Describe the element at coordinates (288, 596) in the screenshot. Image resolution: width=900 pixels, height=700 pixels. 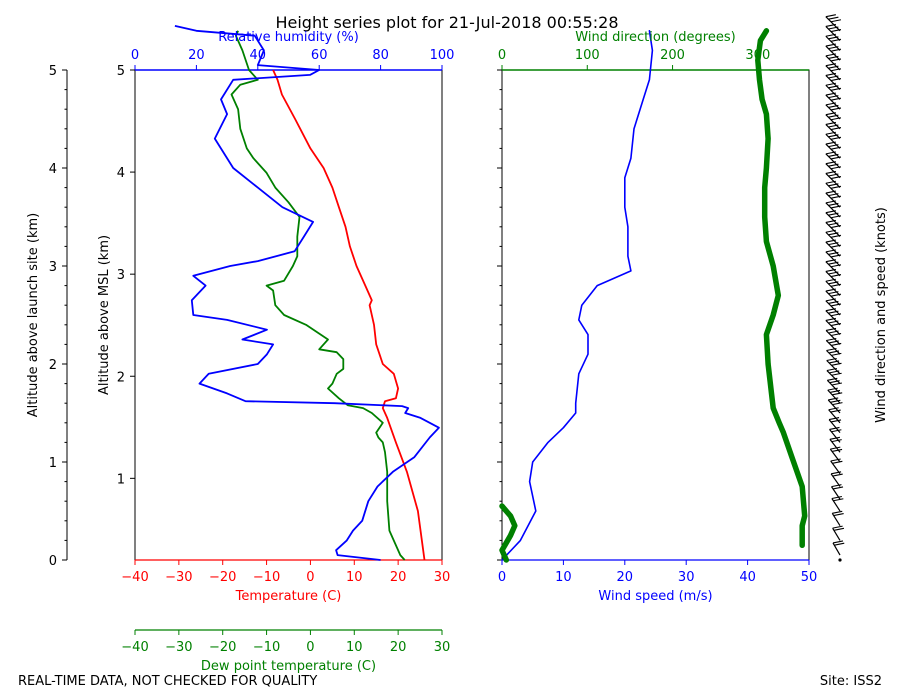
I see `temperature-axis-label: Temperature (C)` at that location.